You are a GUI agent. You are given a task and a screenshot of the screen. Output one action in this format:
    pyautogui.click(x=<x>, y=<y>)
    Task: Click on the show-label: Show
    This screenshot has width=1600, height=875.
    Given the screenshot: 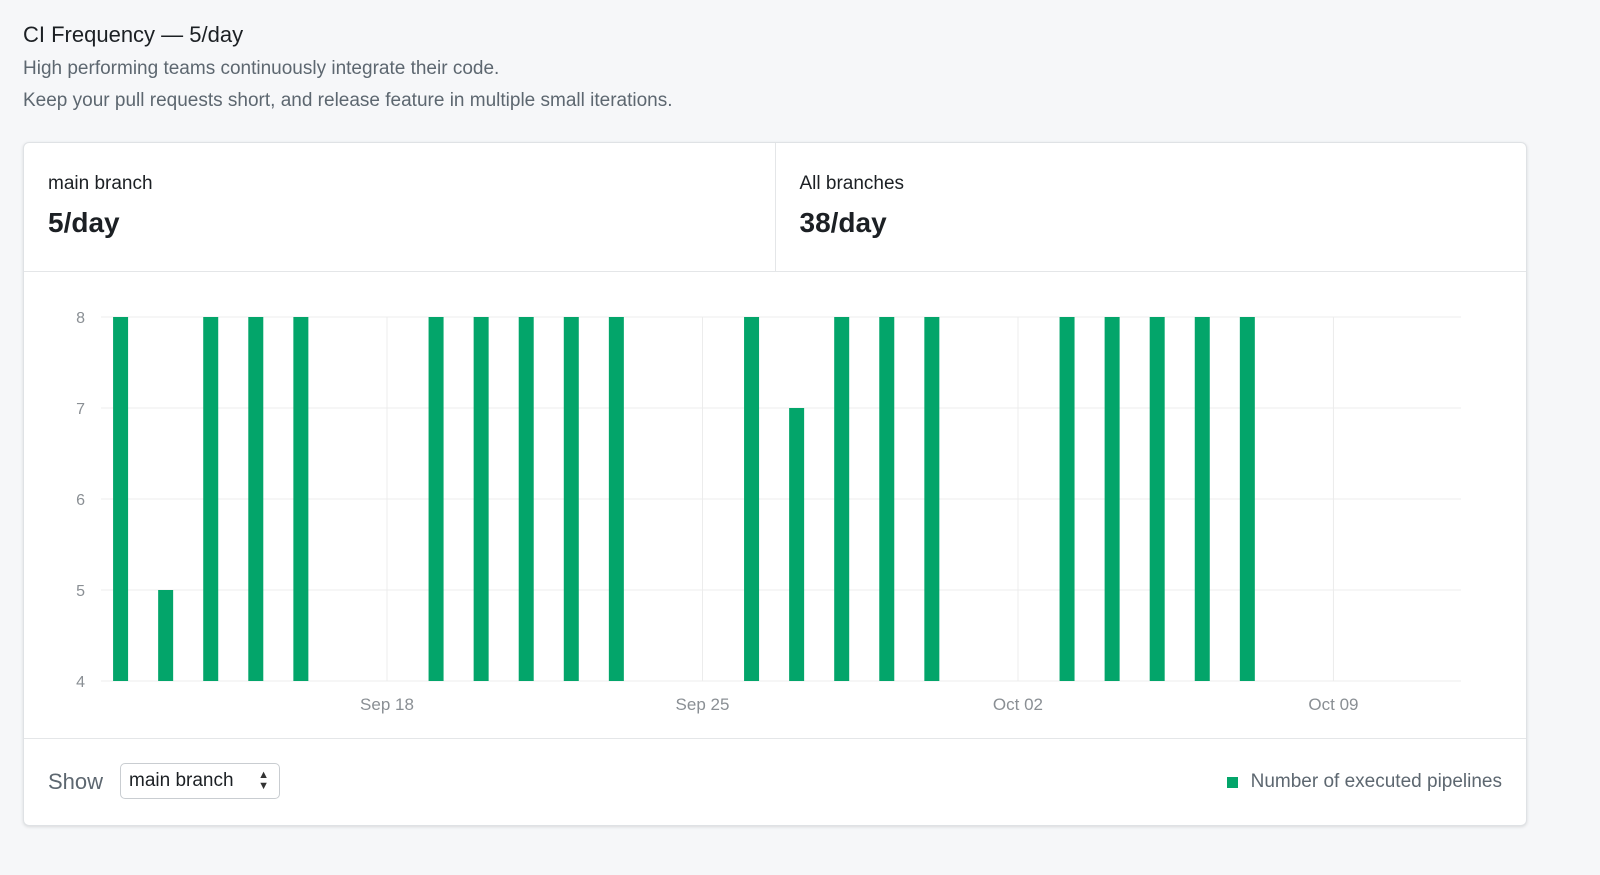 What is the action you would take?
    pyautogui.click(x=76, y=781)
    